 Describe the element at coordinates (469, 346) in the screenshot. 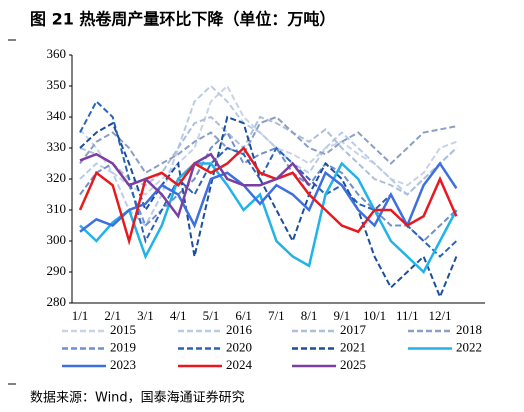

I see `legend-label: 2022` at that location.